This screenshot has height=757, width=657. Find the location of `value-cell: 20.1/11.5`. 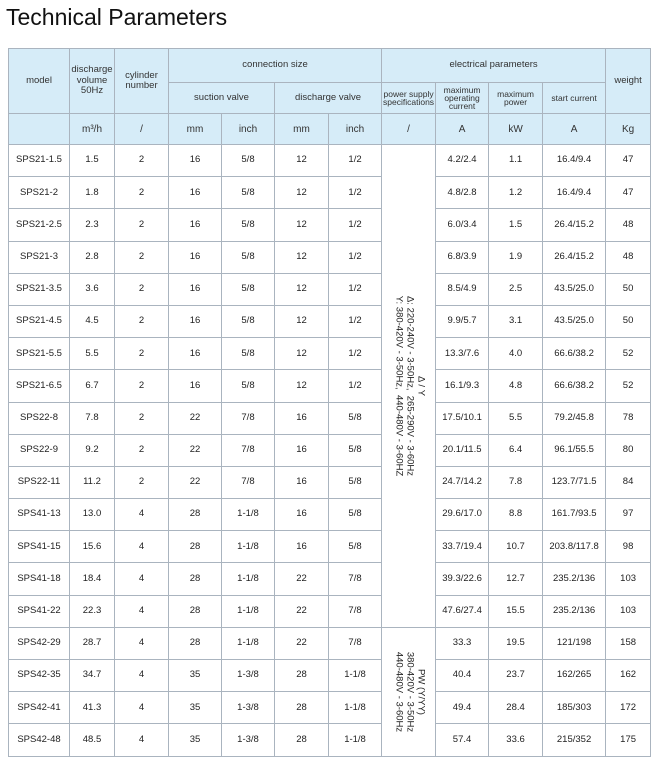

value-cell: 20.1/11.5 is located at coordinates (462, 450).